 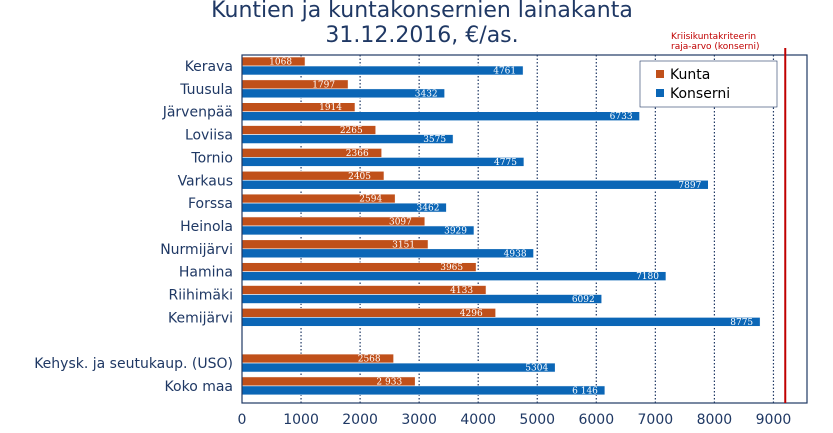 What do you see at coordinates (774, 420) in the screenshot?
I see `x-tick-label-9000: 9000` at bounding box center [774, 420].